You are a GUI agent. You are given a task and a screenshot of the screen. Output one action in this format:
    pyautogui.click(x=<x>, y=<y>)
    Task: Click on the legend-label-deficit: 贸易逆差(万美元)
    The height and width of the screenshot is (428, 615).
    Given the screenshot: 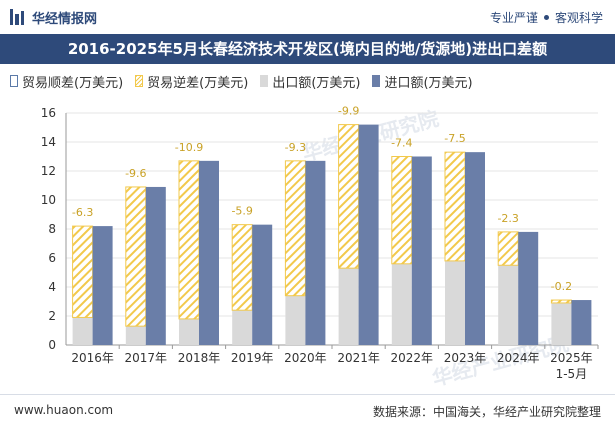 What is the action you would take?
    pyautogui.click(x=198, y=83)
    